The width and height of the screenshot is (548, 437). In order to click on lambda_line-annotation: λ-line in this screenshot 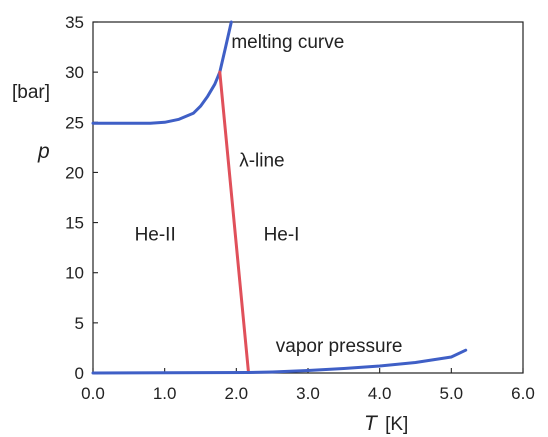, I will do `click(261, 160)`.